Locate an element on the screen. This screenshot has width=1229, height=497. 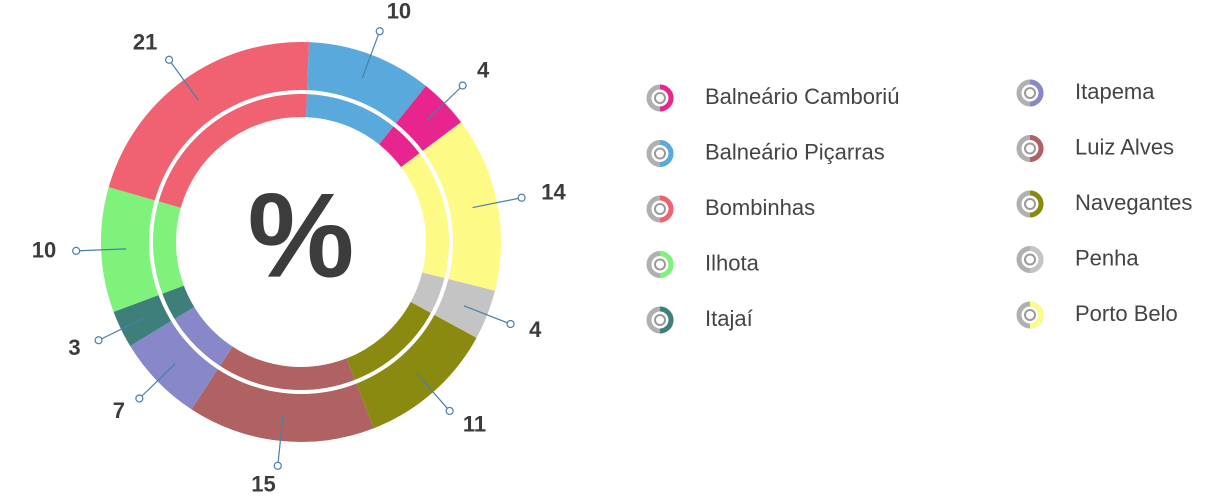
value-label: 21 is located at coordinates (145, 41).